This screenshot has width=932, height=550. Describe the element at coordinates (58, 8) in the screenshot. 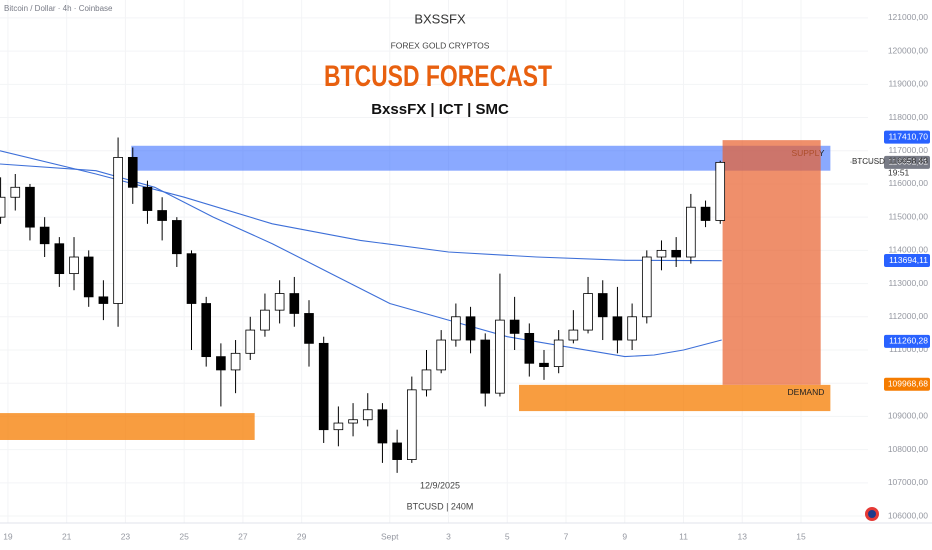

I see `symbol-header: Bitcoin / Dollar · 4h · Coinbase` at that location.